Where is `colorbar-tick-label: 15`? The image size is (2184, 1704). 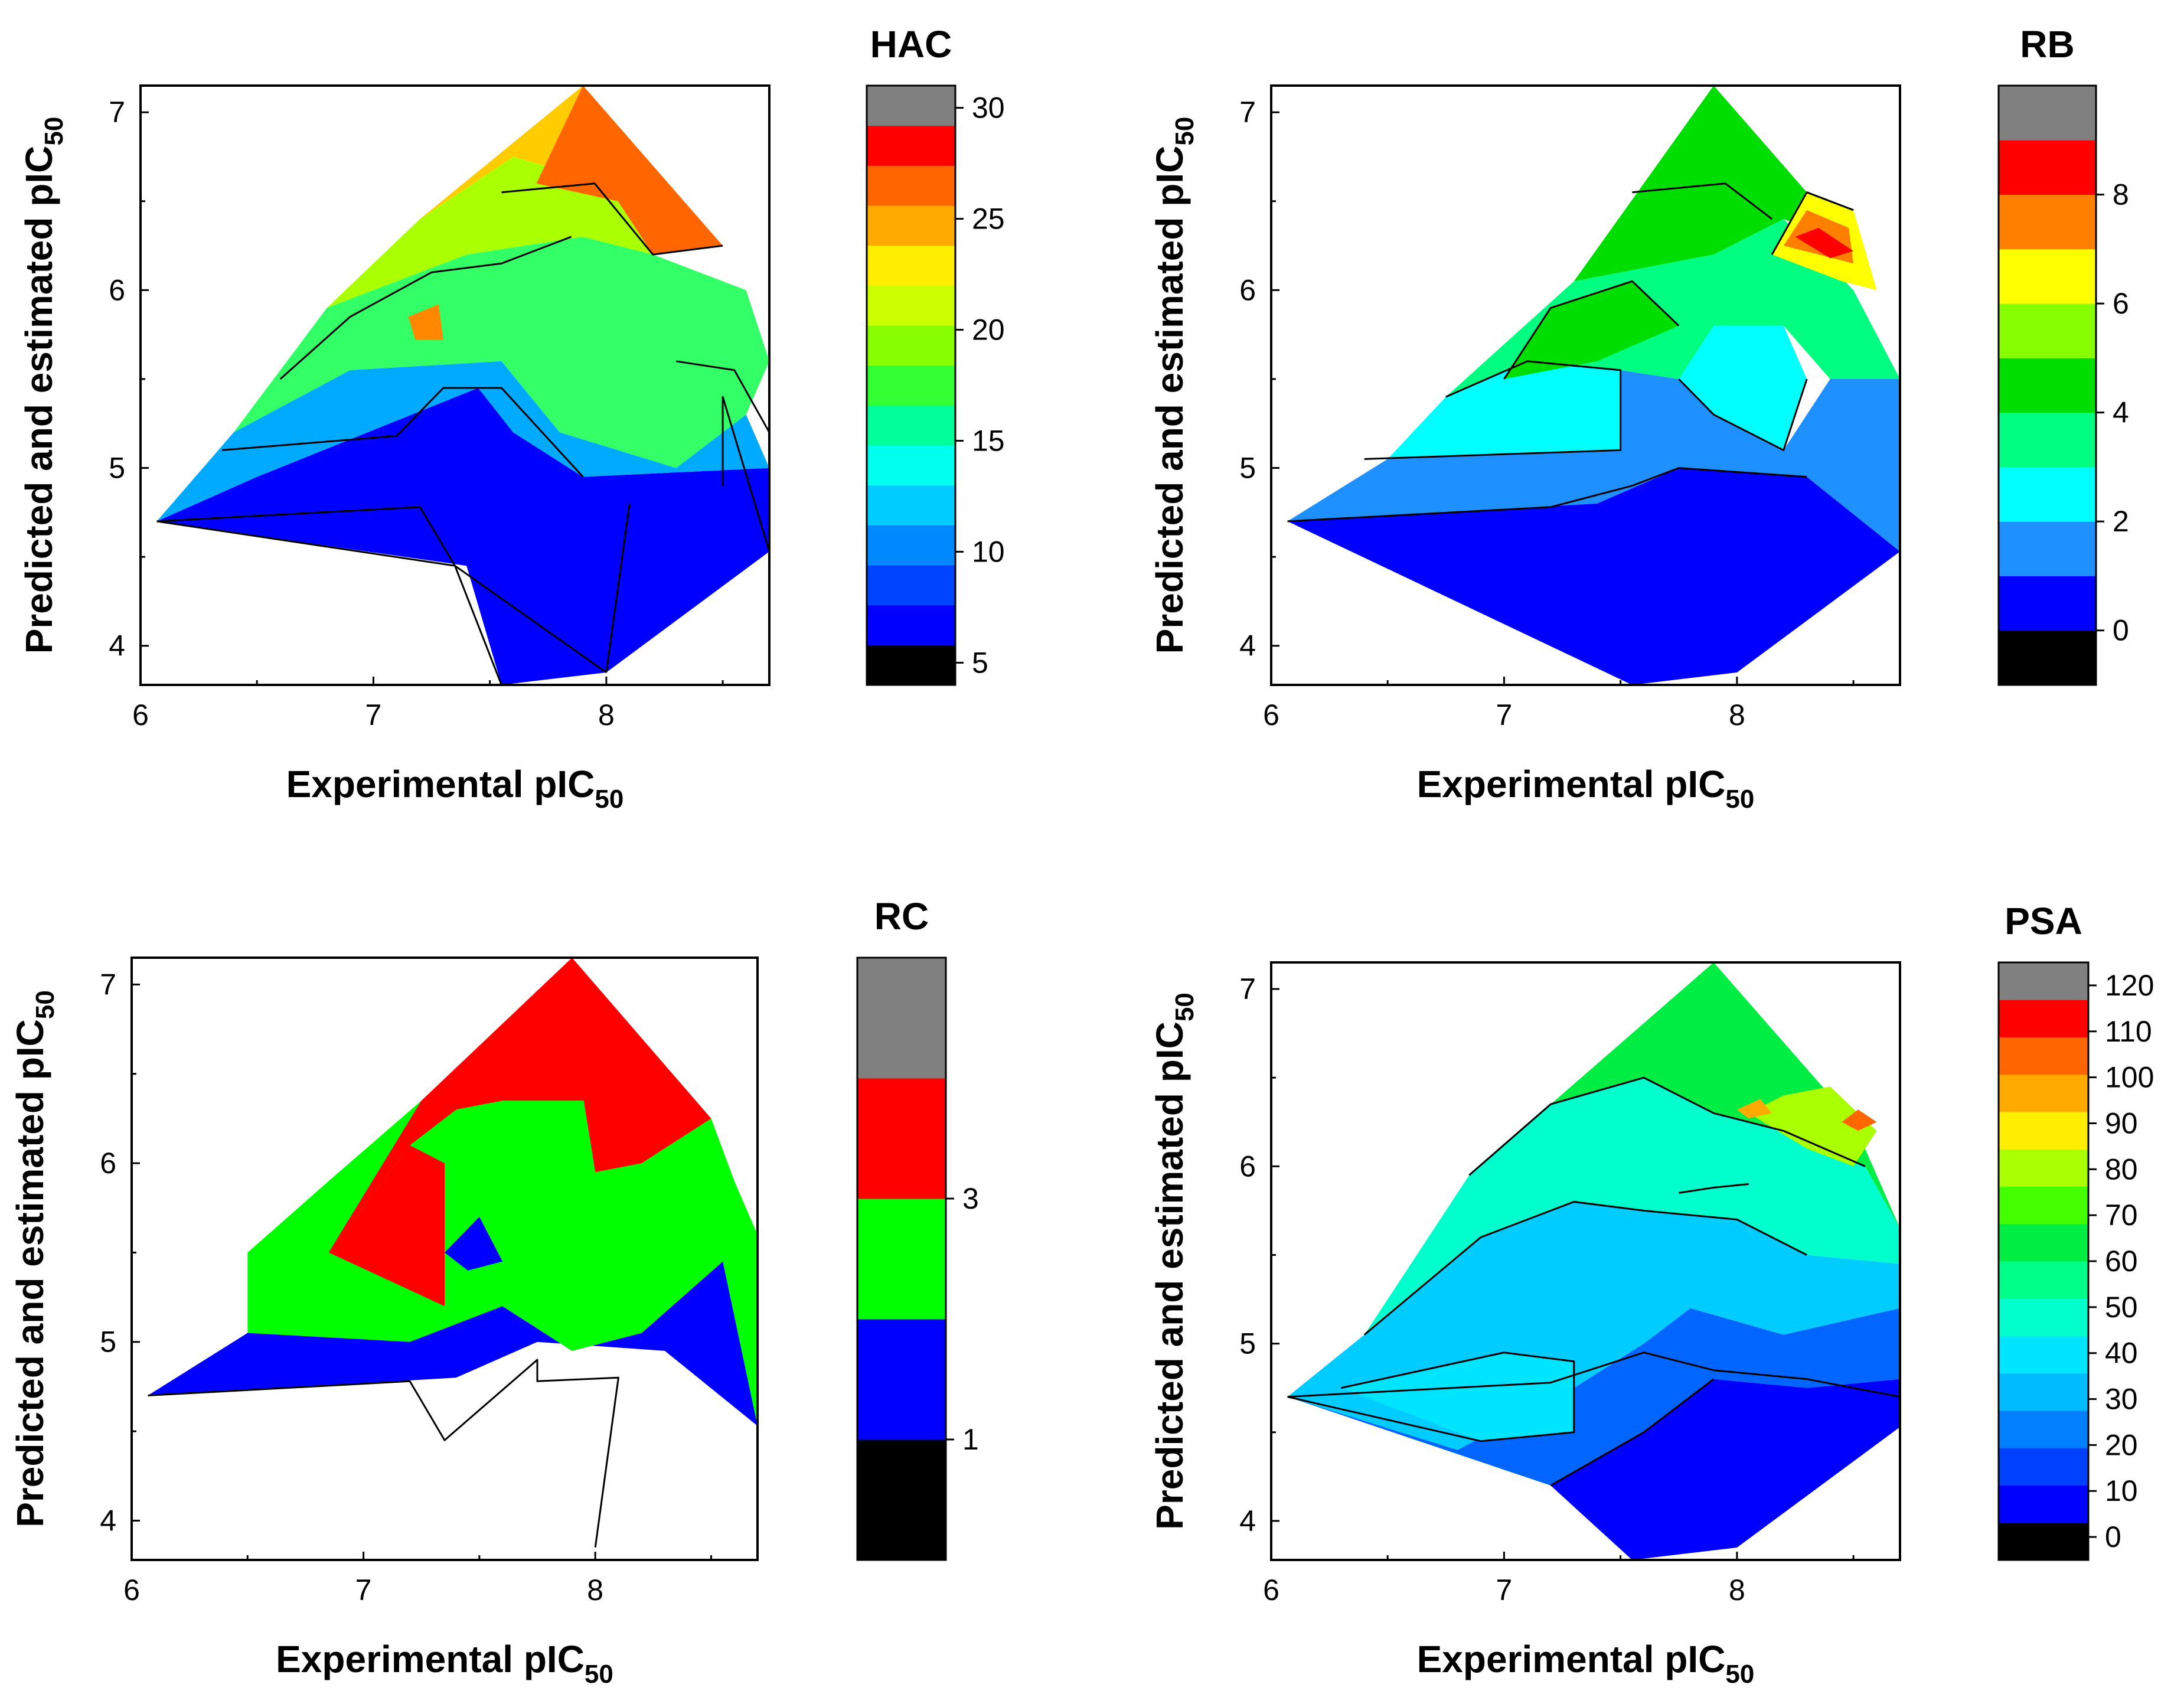
colorbar-tick-label: 15 is located at coordinates (988, 441).